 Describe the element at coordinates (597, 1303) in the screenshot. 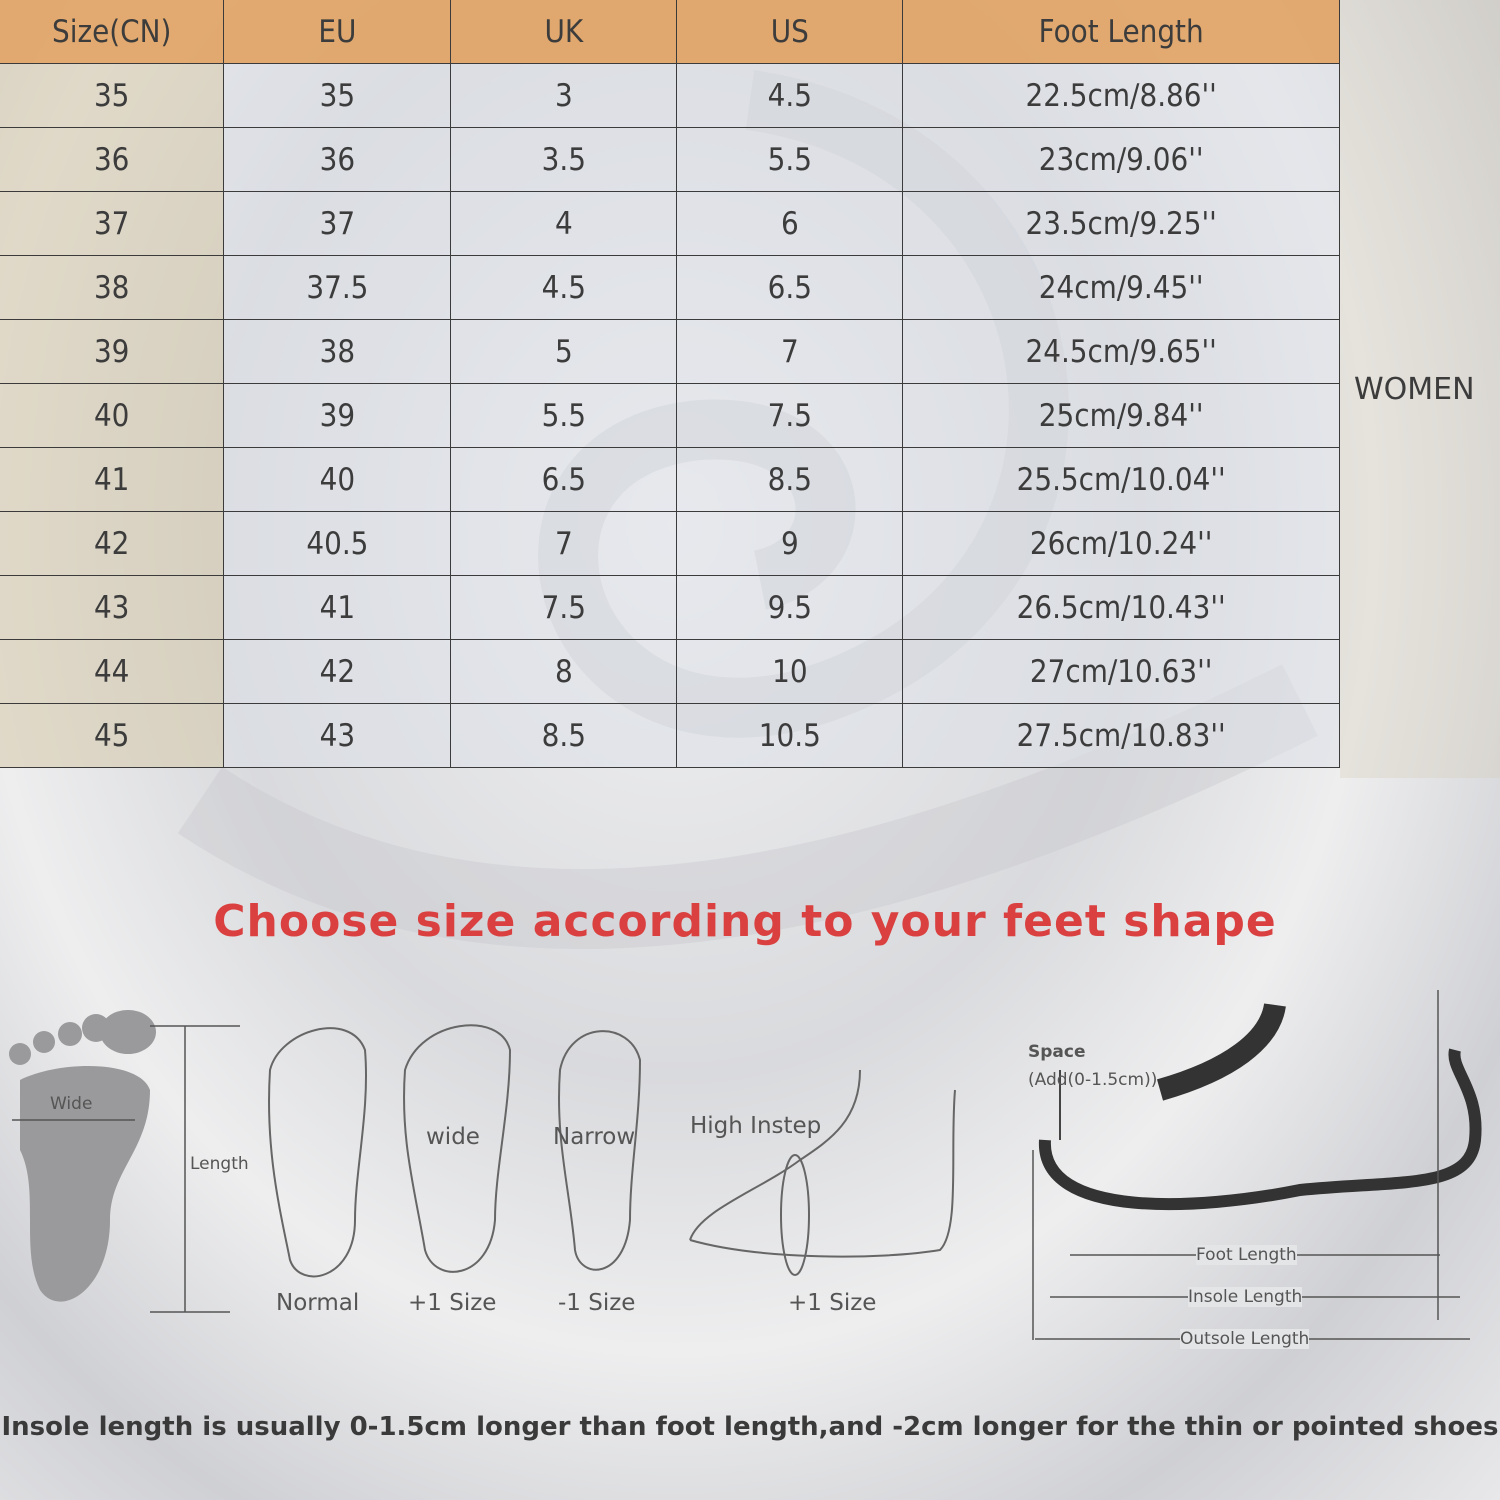

I see `narrow-size-label: -1 Size` at that location.